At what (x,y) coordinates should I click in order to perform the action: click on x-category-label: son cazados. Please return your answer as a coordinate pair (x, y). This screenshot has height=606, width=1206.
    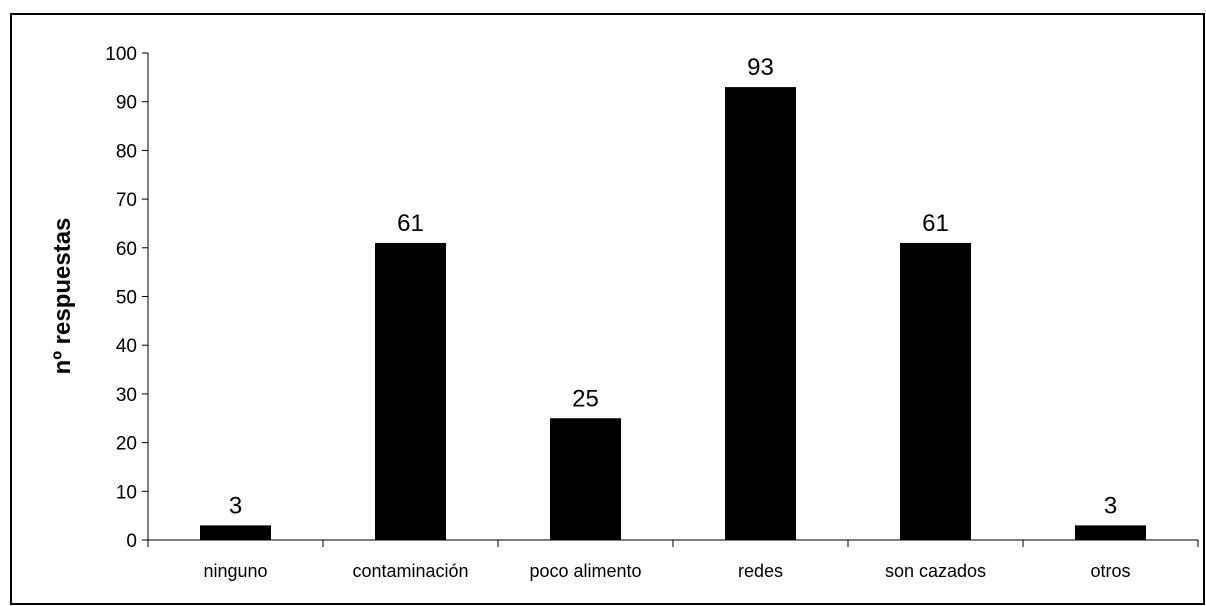
    Looking at the image, I should click on (935, 571).